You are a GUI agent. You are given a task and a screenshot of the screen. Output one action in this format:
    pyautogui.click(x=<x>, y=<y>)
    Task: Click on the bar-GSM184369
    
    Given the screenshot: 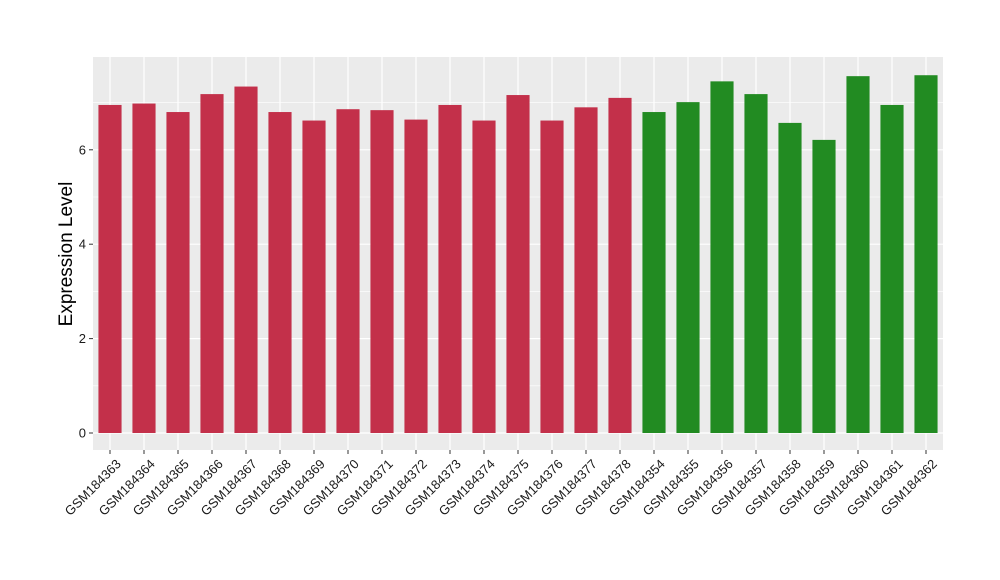 What is the action you would take?
    pyautogui.click(x=314, y=276)
    